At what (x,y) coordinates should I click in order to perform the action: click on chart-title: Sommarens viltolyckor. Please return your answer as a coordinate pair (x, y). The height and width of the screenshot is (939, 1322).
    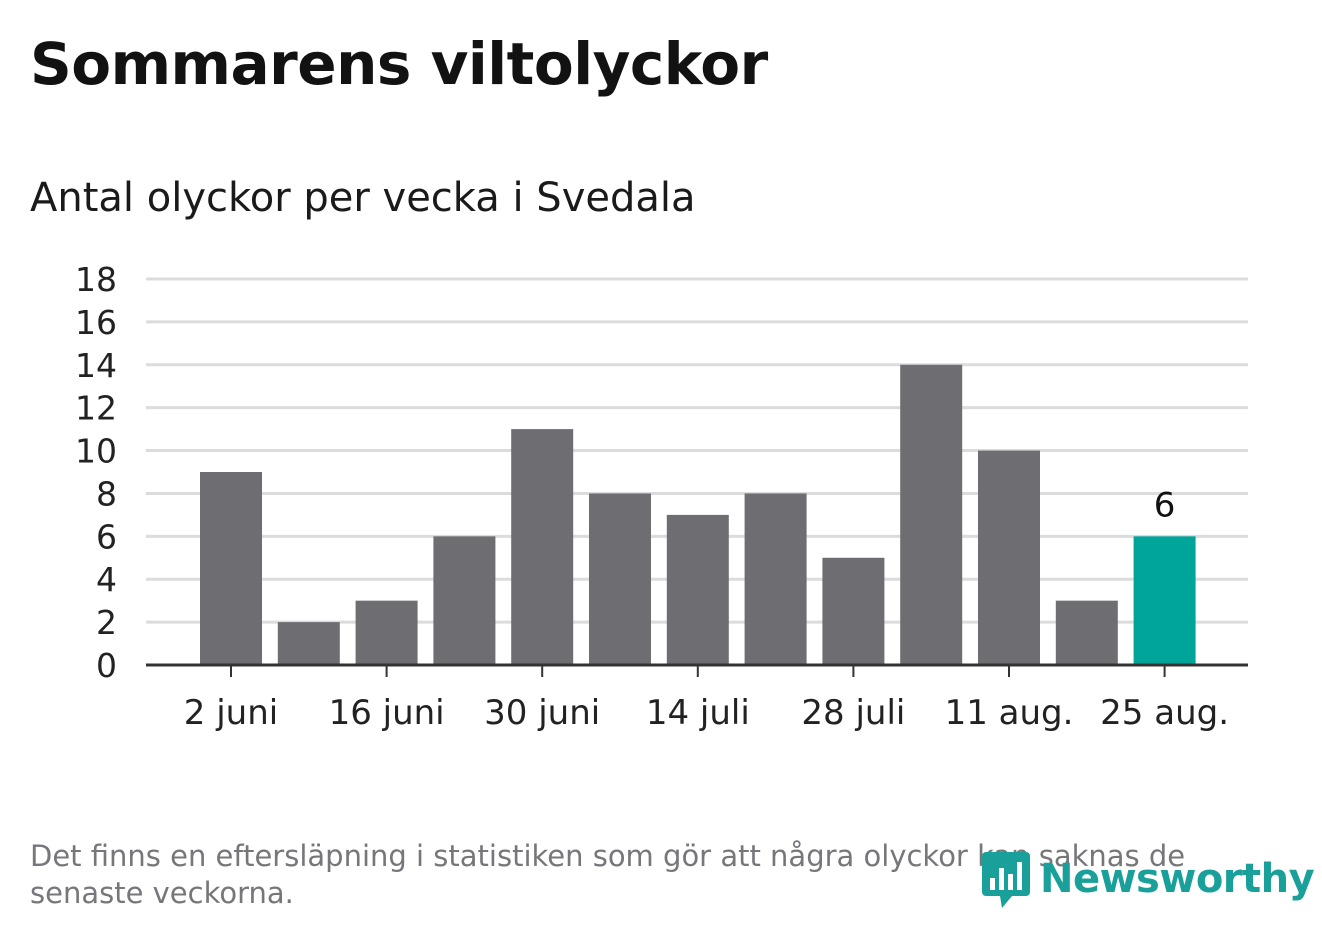
    Looking at the image, I should click on (399, 64).